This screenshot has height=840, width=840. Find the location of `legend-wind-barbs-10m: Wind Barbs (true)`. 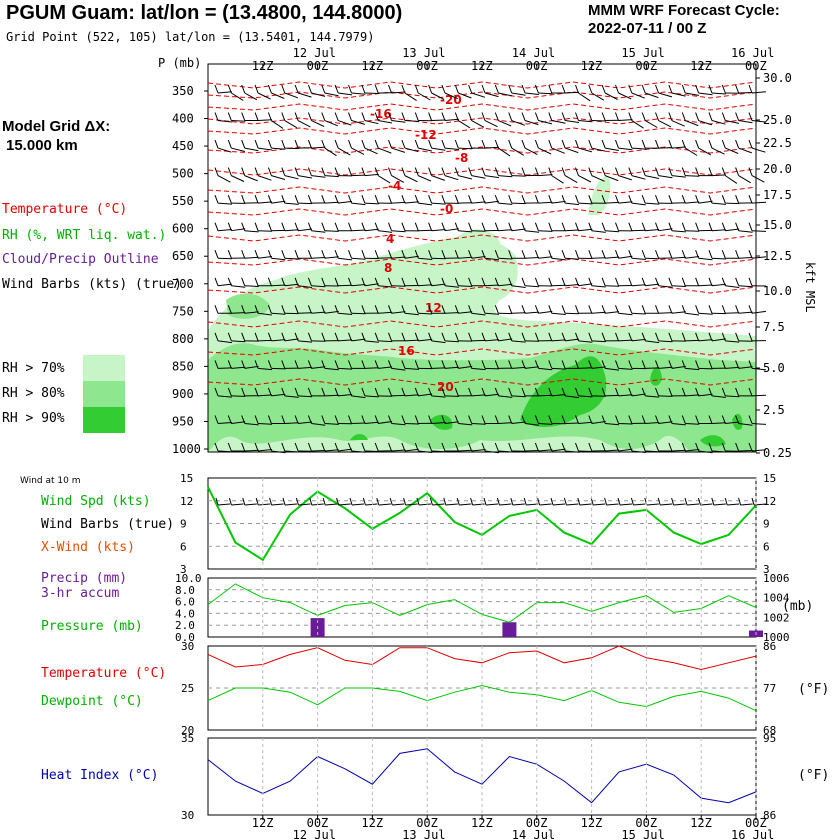

legend-wind-barbs-10m: Wind Barbs (true) is located at coordinates (108, 524).